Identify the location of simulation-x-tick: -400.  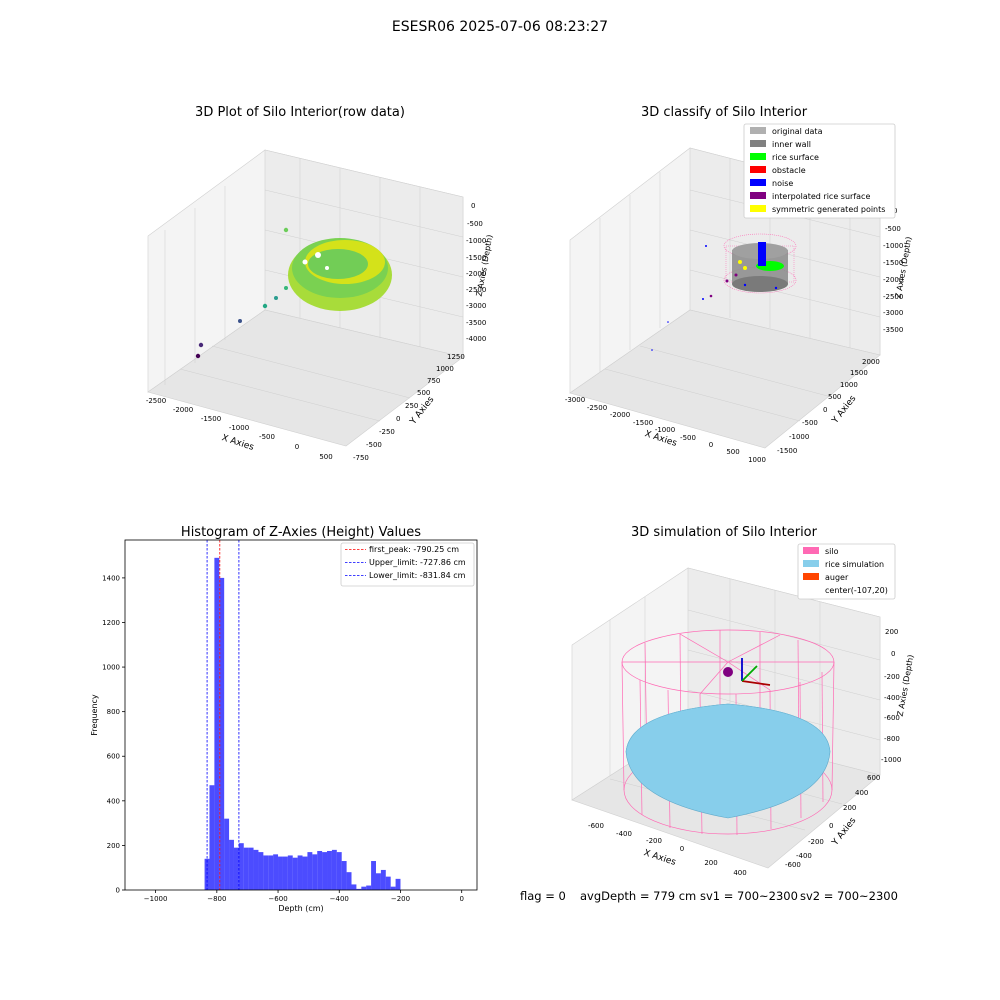
(624, 834).